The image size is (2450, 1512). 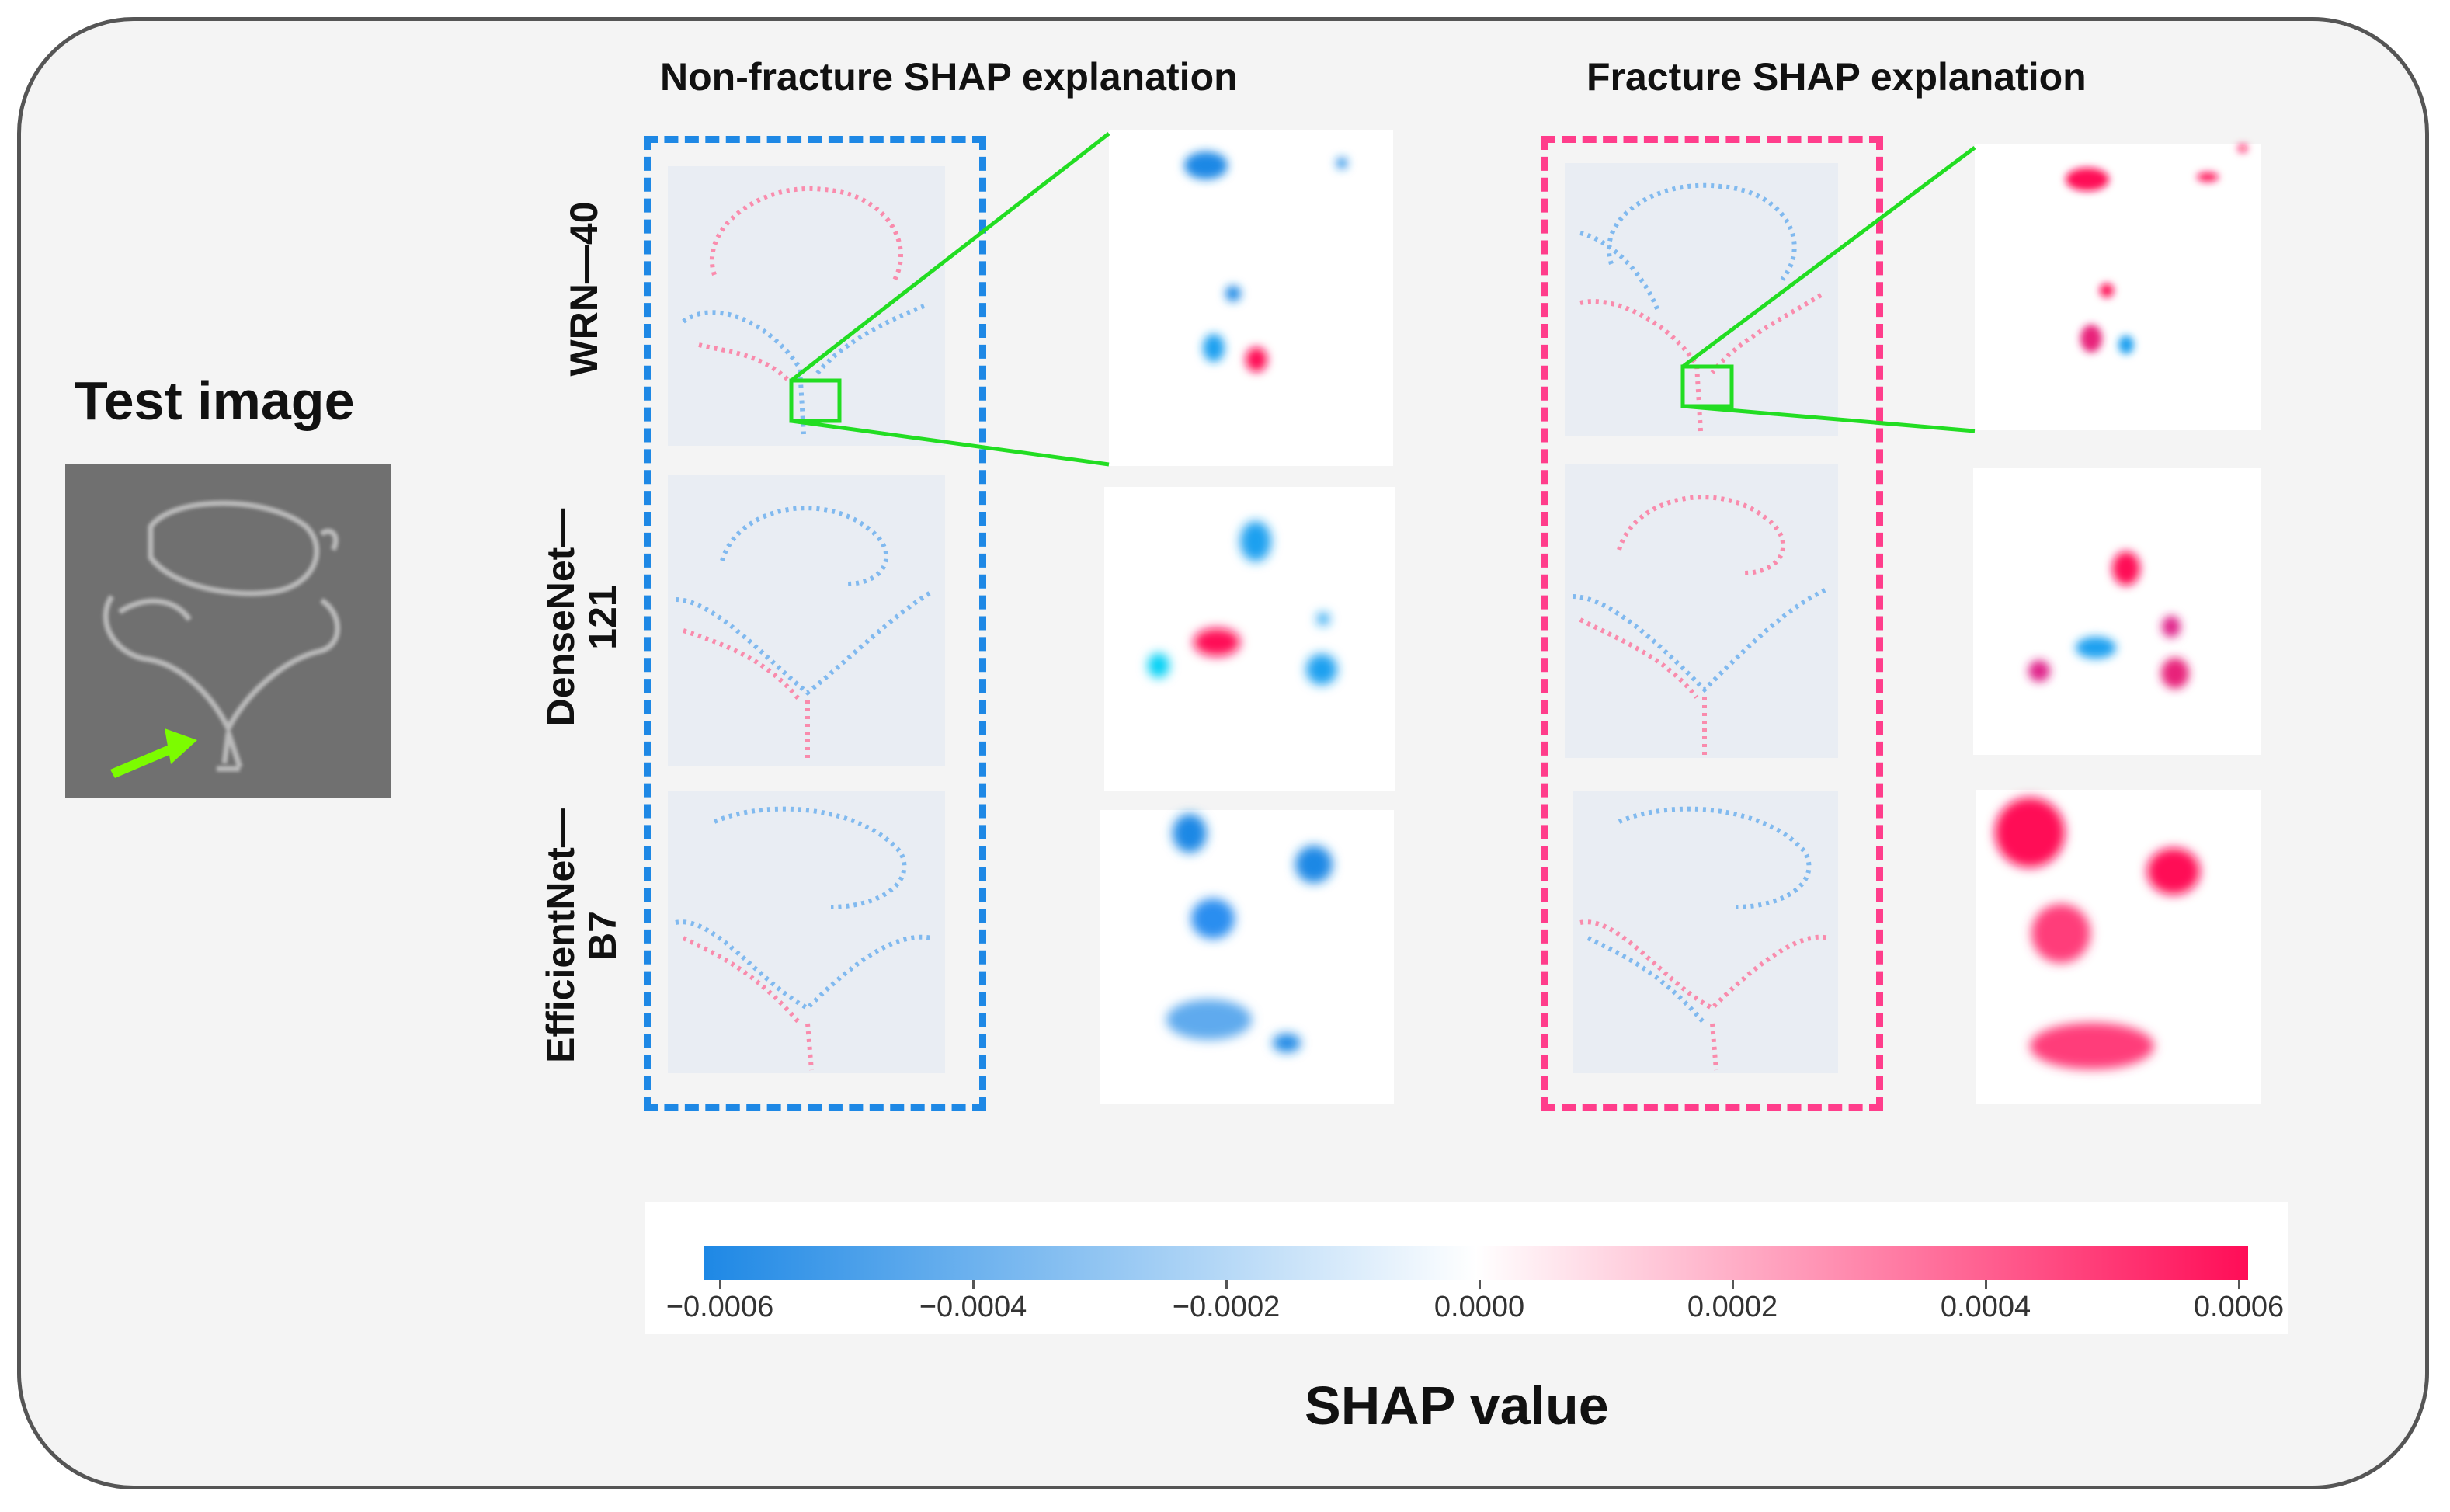 What do you see at coordinates (1251, 298) in the screenshot?
I see `zoom-nonfracture-wrn` at bounding box center [1251, 298].